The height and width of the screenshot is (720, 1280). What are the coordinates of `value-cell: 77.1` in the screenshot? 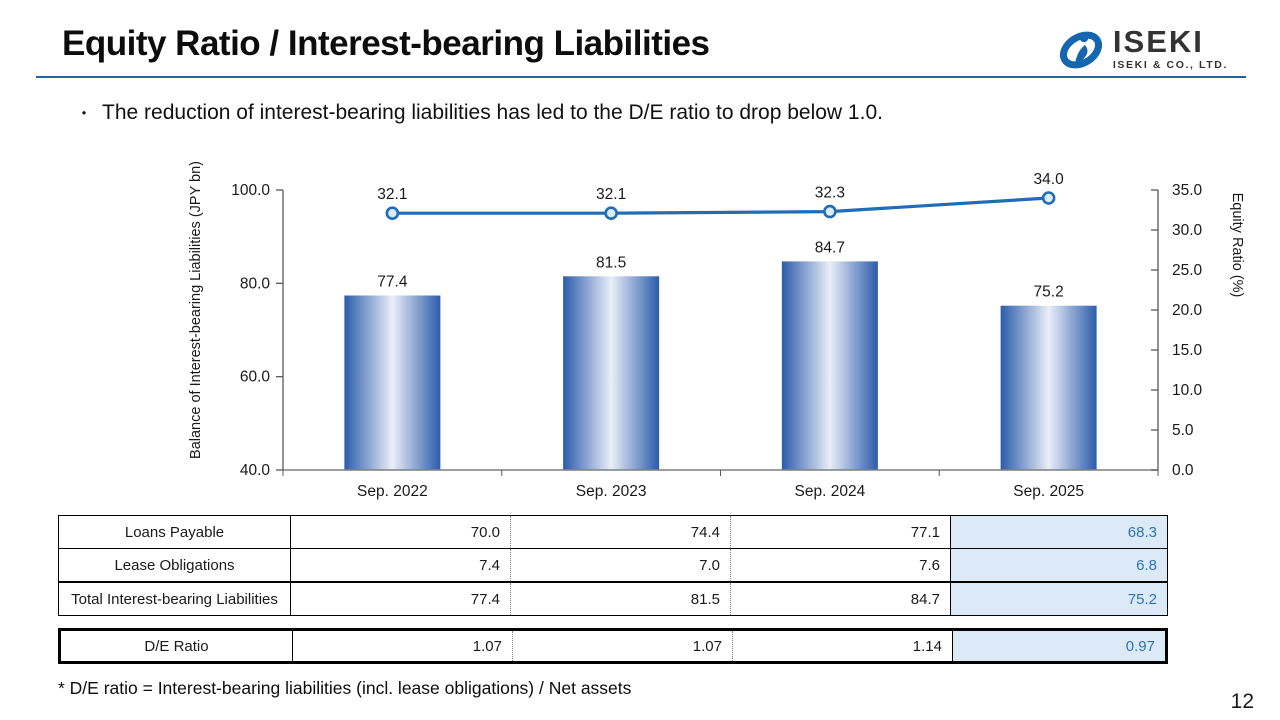 It's located at (841, 532).